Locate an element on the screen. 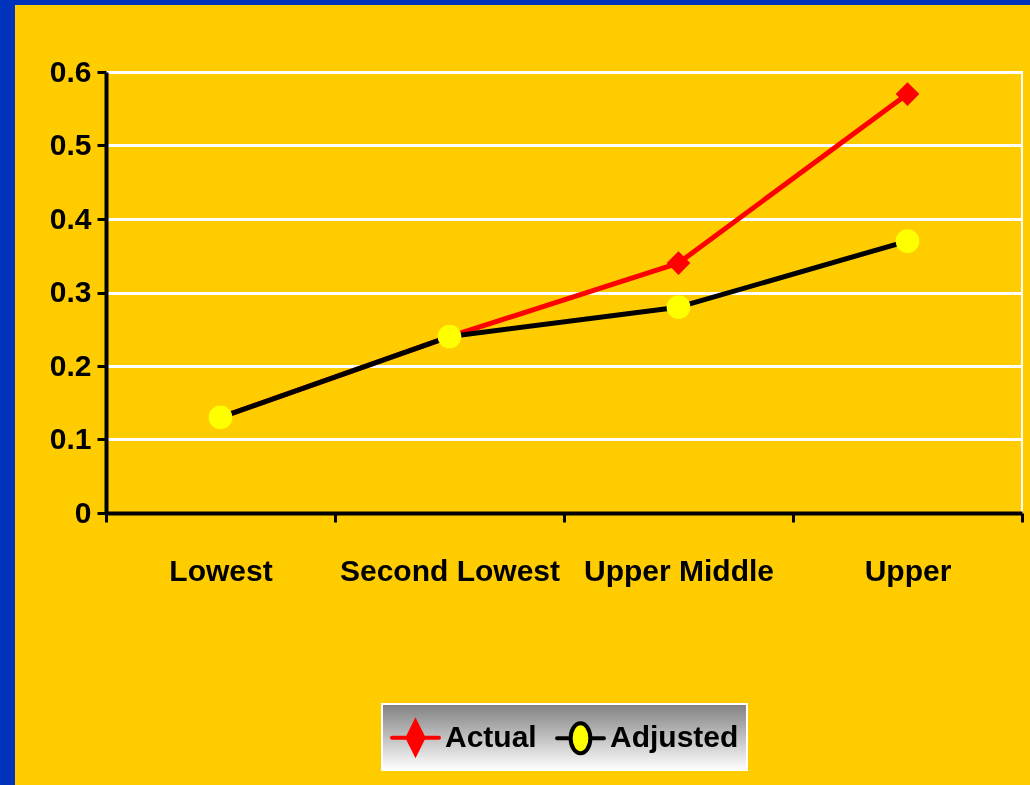 Image resolution: width=1030 pixels, height=785 pixels. legend-label: Actual is located at coordinates (491, 736).